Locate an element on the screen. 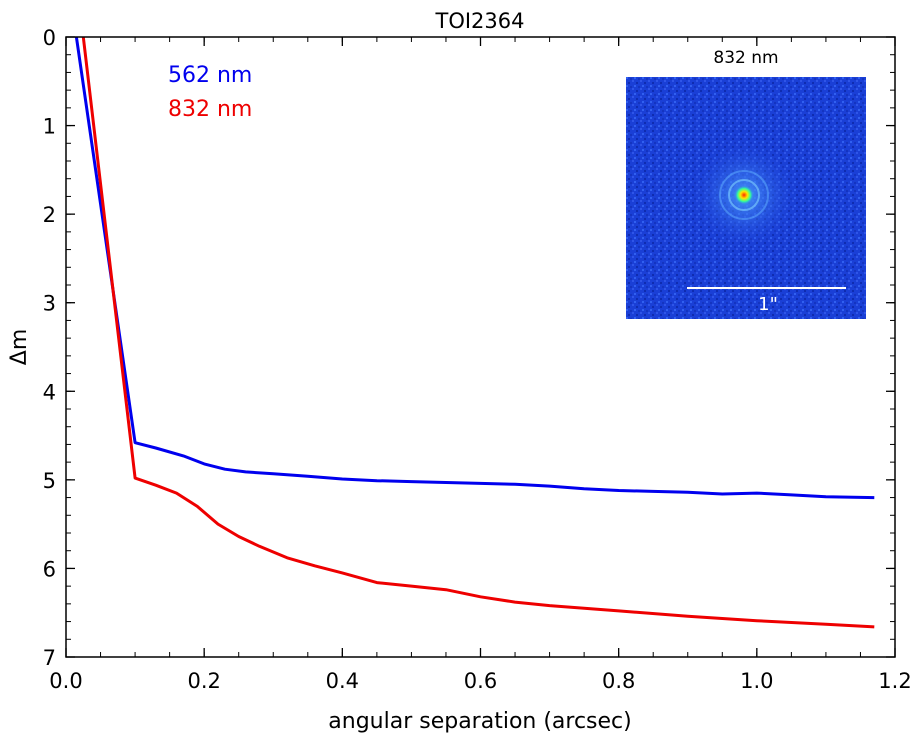 The width and height of the screenshot is (919, 741). x-axis-label: angular separation (arcsec) is located at coordinates (479, 721).